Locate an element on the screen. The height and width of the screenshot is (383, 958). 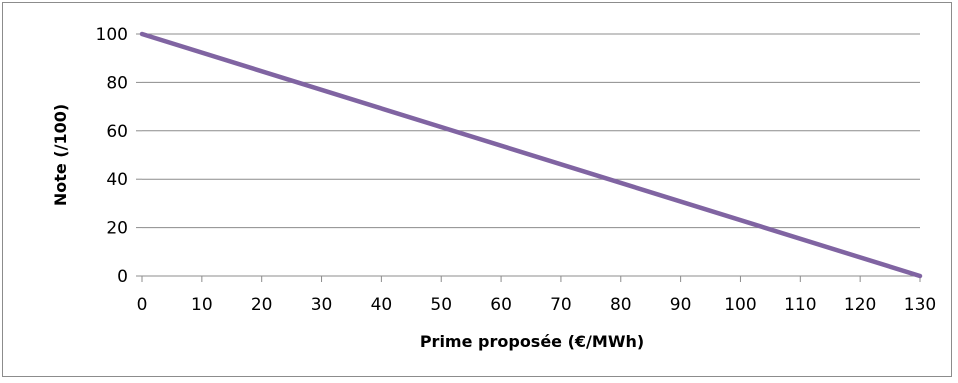
x-tick-label: 80 is located at coordinates (621, 305).